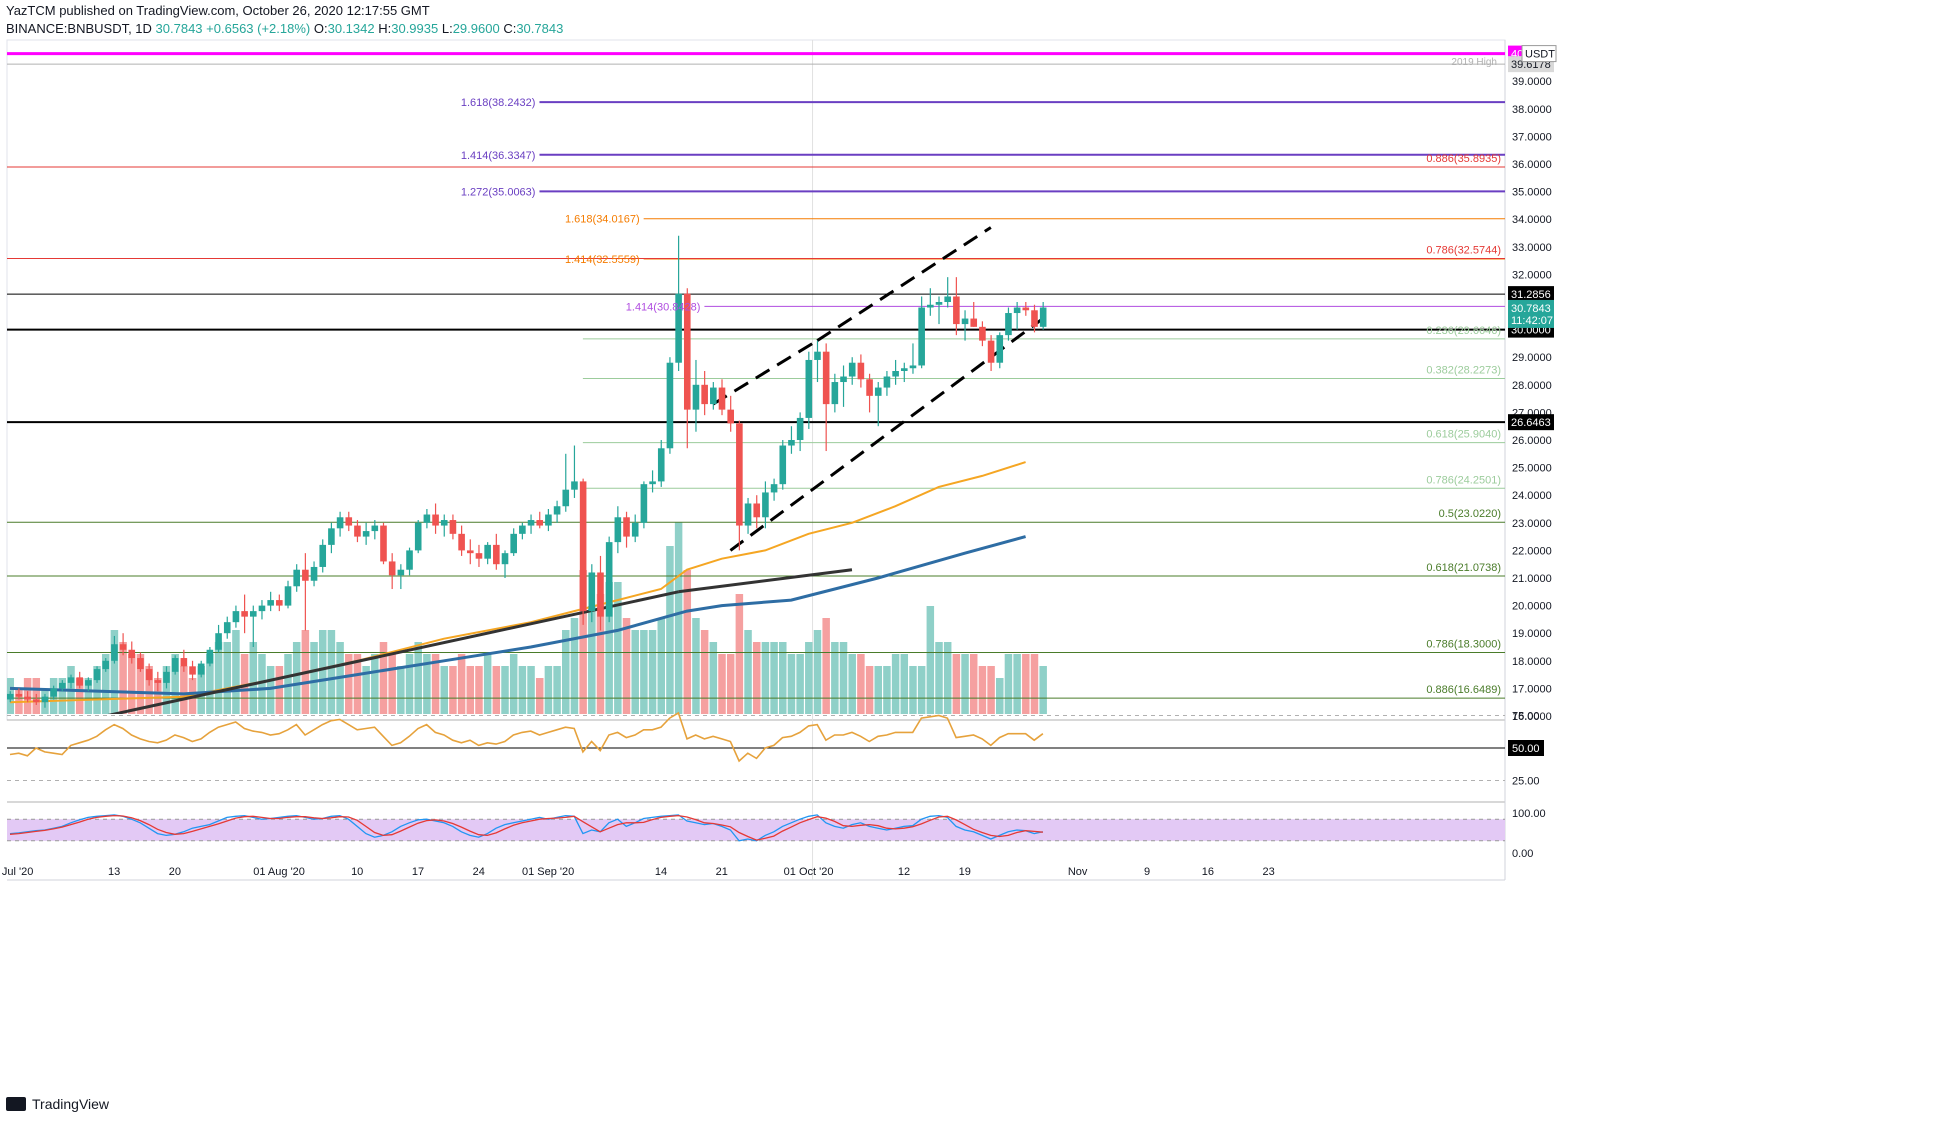 This screenshot has width=1934, height=1122. What do you see at coordinates (548, 872) in the screenshot?
I see `time-tick-label: 01 Sep '20` at bounding box center [548, 872].